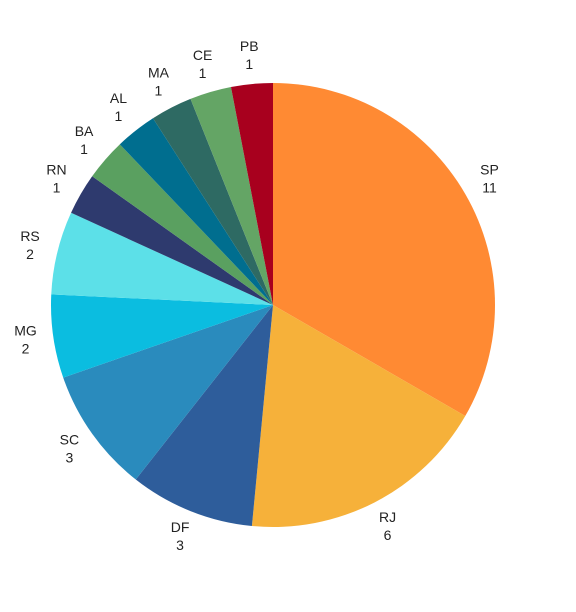  Describe the element at coordinates (69, 440) in the screenshot. I see `slice-label: SC` at that location.